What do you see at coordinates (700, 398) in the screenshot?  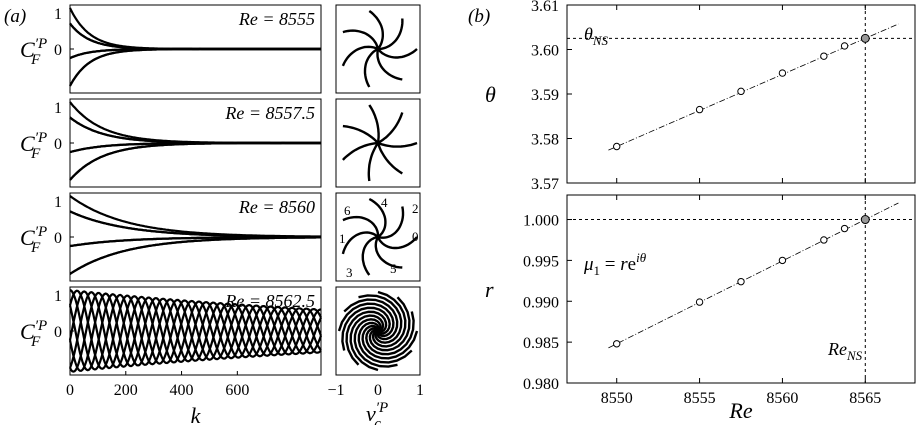 I see `x-tick-label: 8555` at bounding box center [700, 398].